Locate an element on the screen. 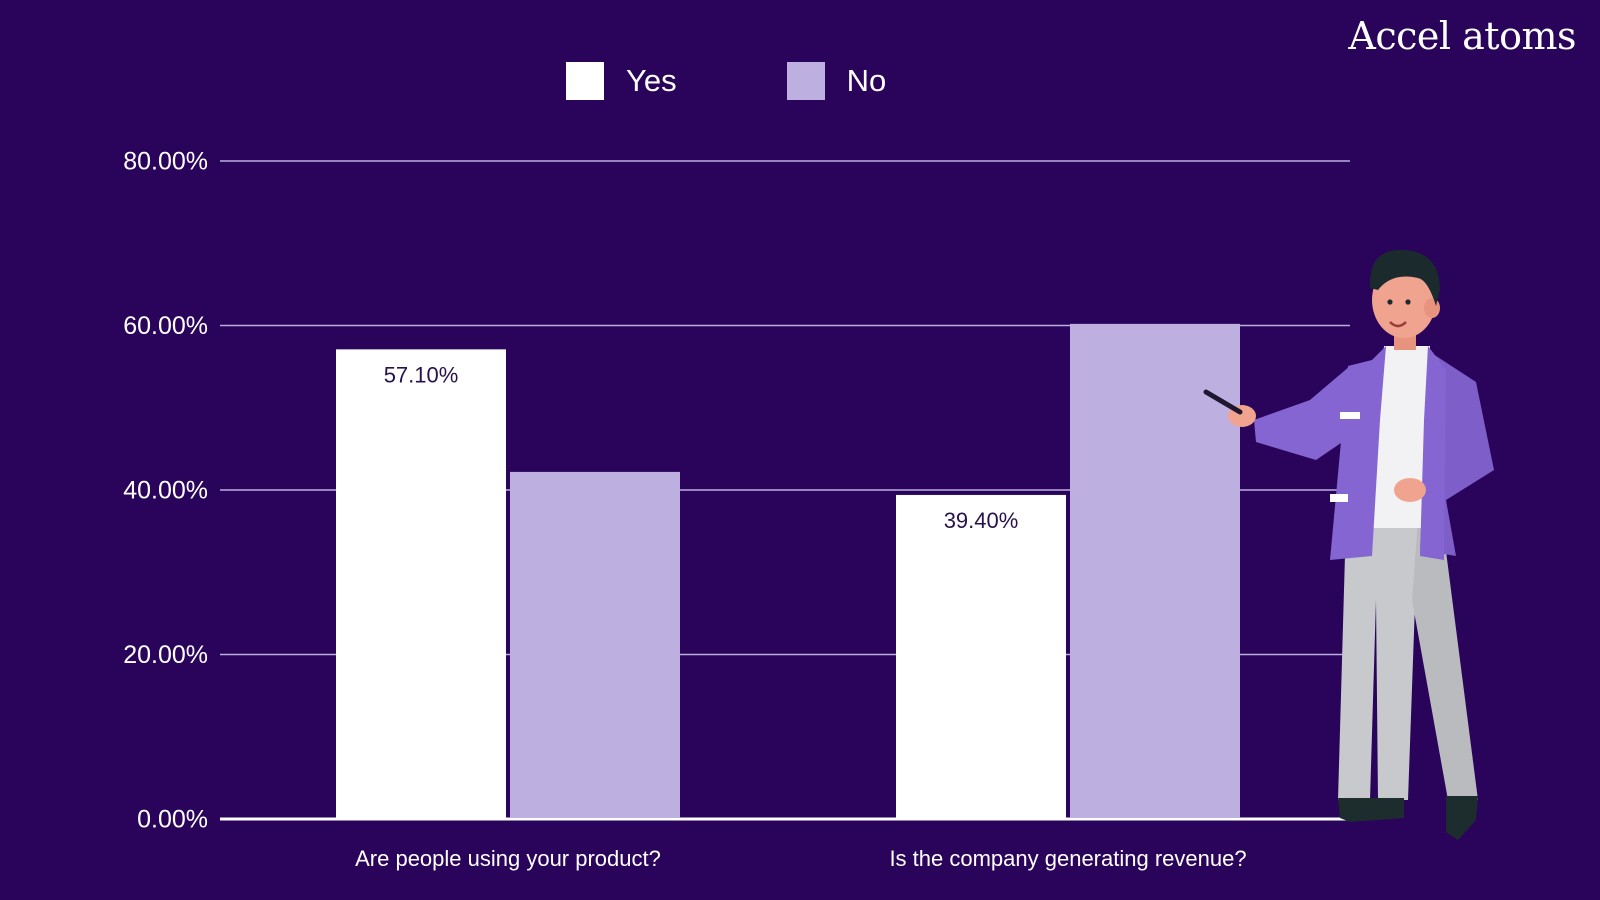 This screenshot has width=1600, height=900. legend: Yes No is located at coordinates (726, 81).